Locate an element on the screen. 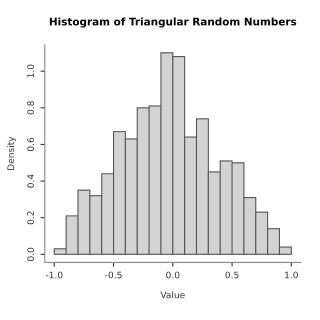 The width and height of the screenshot is (320, 320). chart-title: Histogram of Triangular Random Numbers is located at coordinates (173, 22).